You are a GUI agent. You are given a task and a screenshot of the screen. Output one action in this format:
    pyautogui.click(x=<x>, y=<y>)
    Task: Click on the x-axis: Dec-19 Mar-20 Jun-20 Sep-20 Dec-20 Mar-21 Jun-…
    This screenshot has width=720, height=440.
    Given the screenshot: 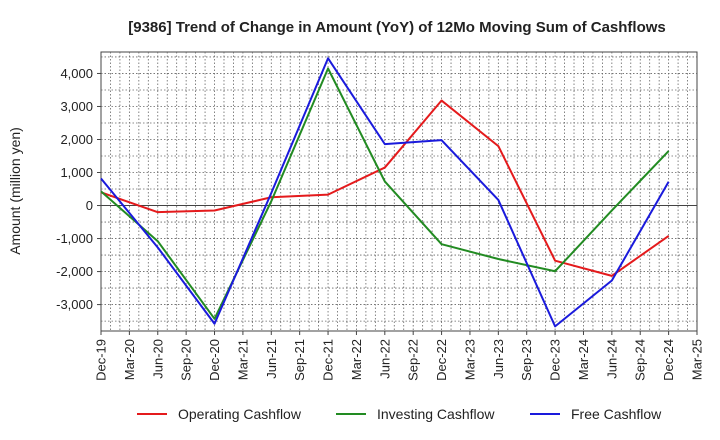 What is the action you would take?
    pyautogui.click(x=399, y=356)
    